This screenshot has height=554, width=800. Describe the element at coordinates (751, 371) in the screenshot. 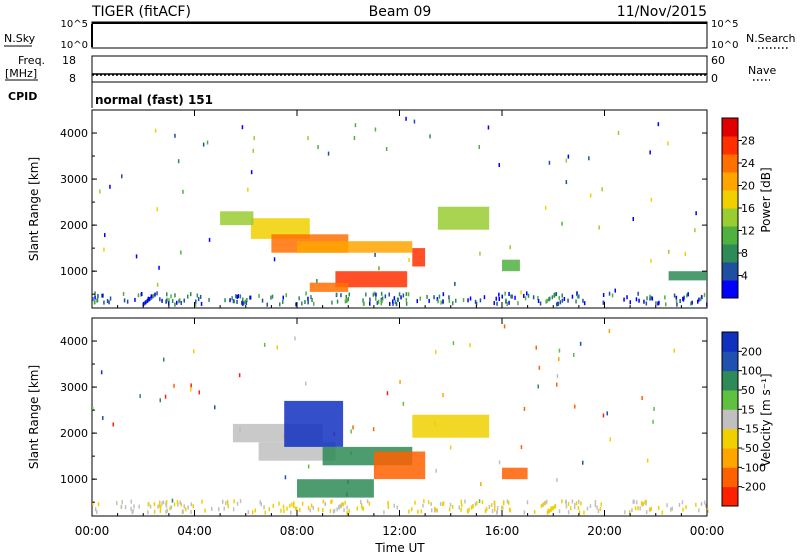

I see `colorbar-tick-label: 100` at that location.